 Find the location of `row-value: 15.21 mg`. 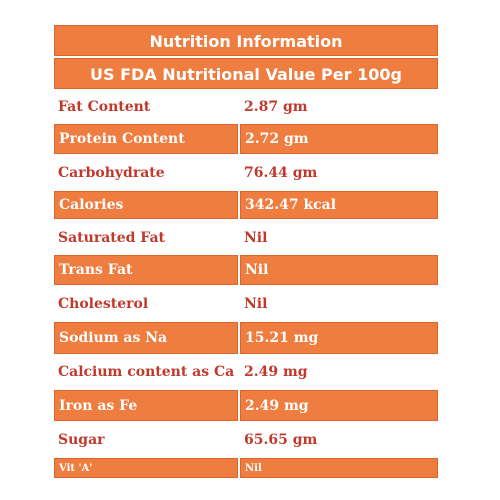

row-value: 15.21 mg is located at coordinates (339, 338).